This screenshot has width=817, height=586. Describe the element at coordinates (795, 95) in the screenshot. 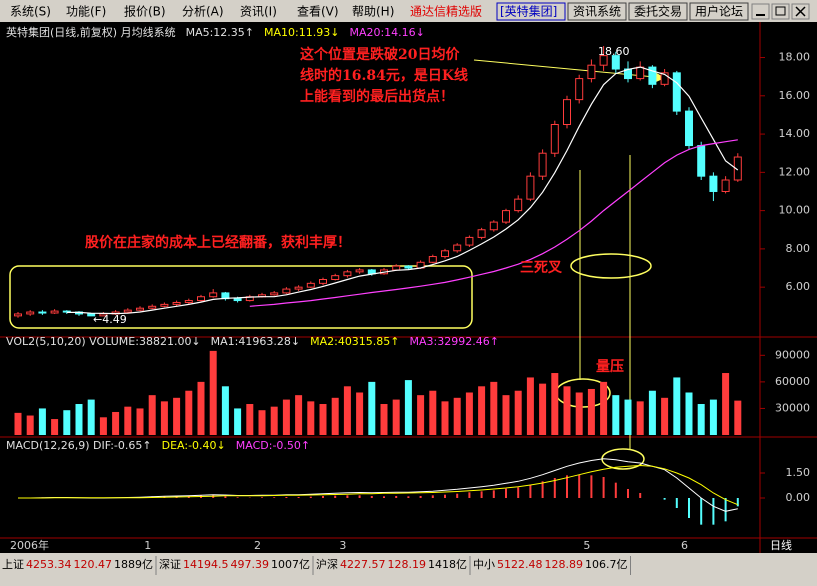

I see `y-tick-label: 16.00` at that location.